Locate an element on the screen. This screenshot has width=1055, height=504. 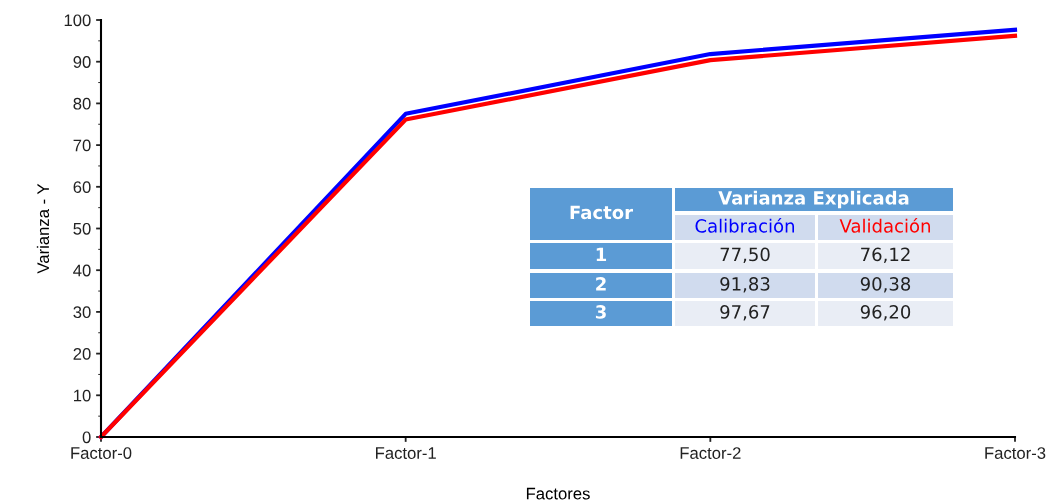
annotation: 97,67 is located at coordinates (745, 313).